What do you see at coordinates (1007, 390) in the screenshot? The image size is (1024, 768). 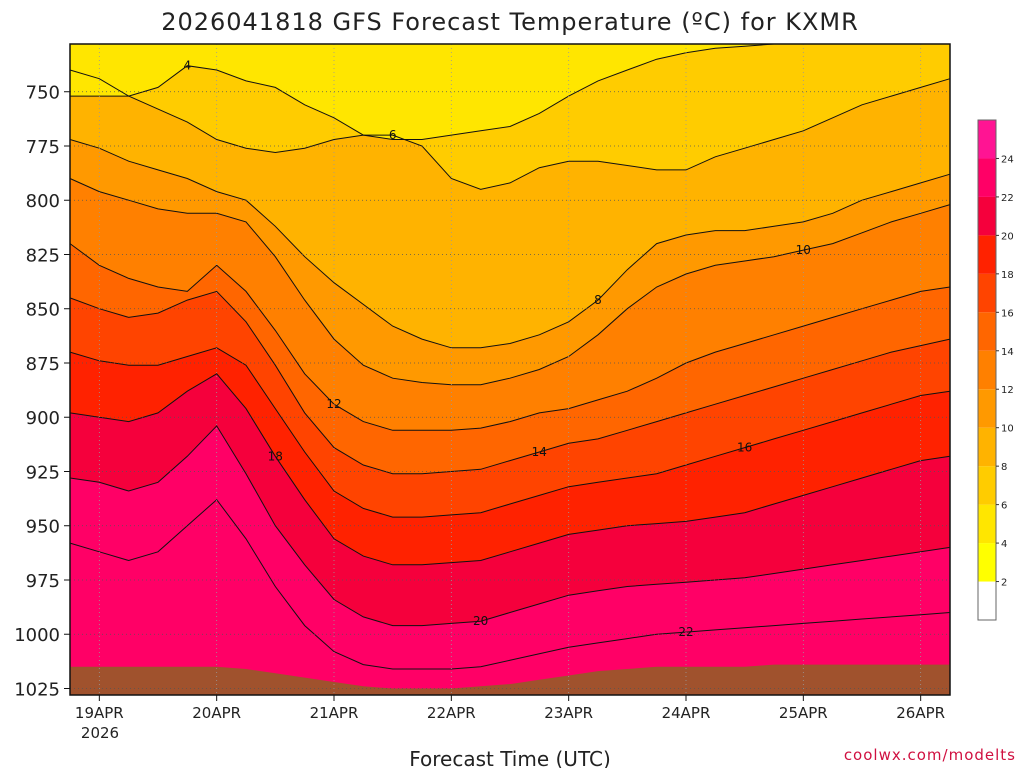 I see `colorbar-label-12: 12` at bounding box center [1007, 390].